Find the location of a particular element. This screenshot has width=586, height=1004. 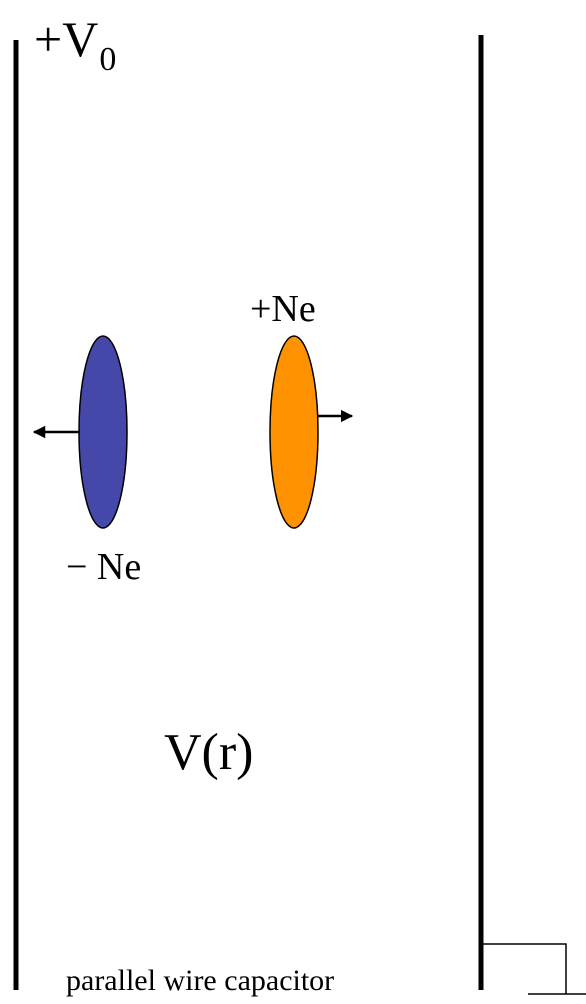

positive-charge-ellipse is located at coordinates (294, 432).